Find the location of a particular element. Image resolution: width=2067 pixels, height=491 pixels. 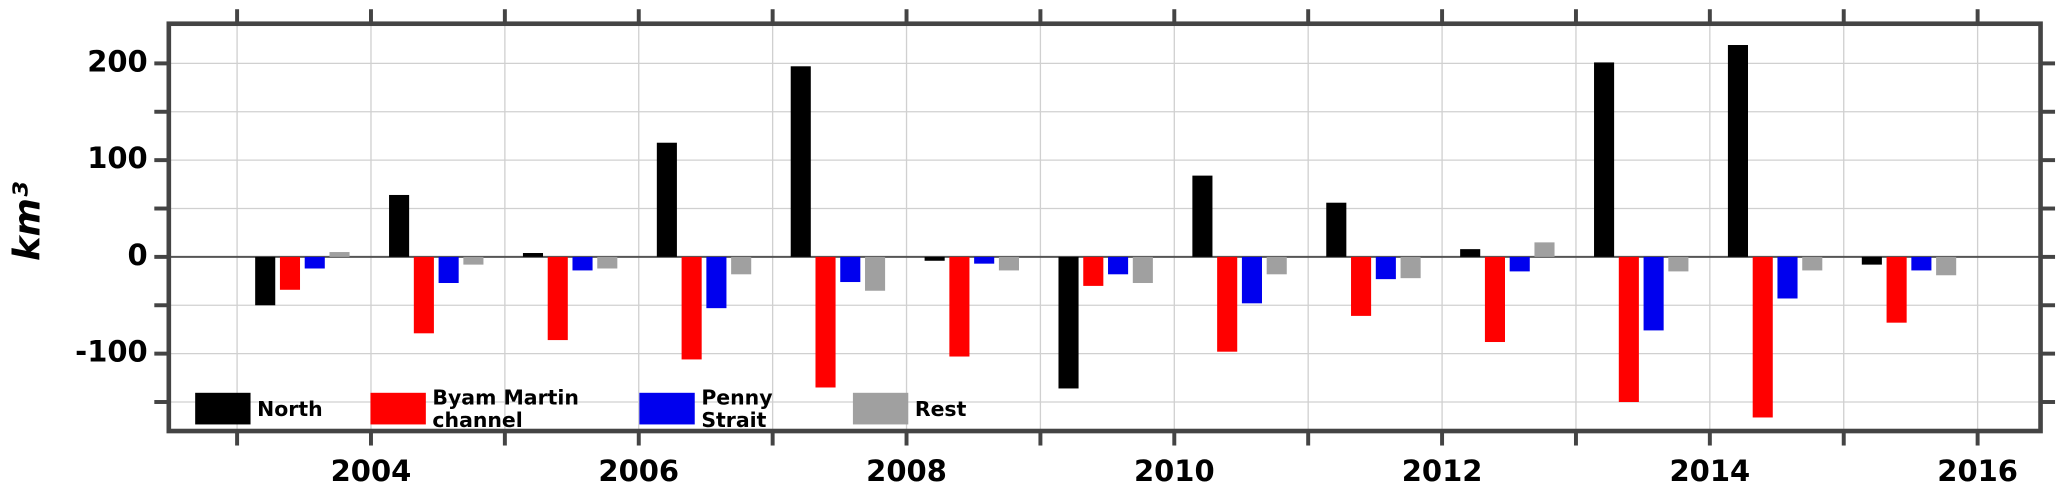

y-tick-label: -100 is located at coordinates (111, 352).